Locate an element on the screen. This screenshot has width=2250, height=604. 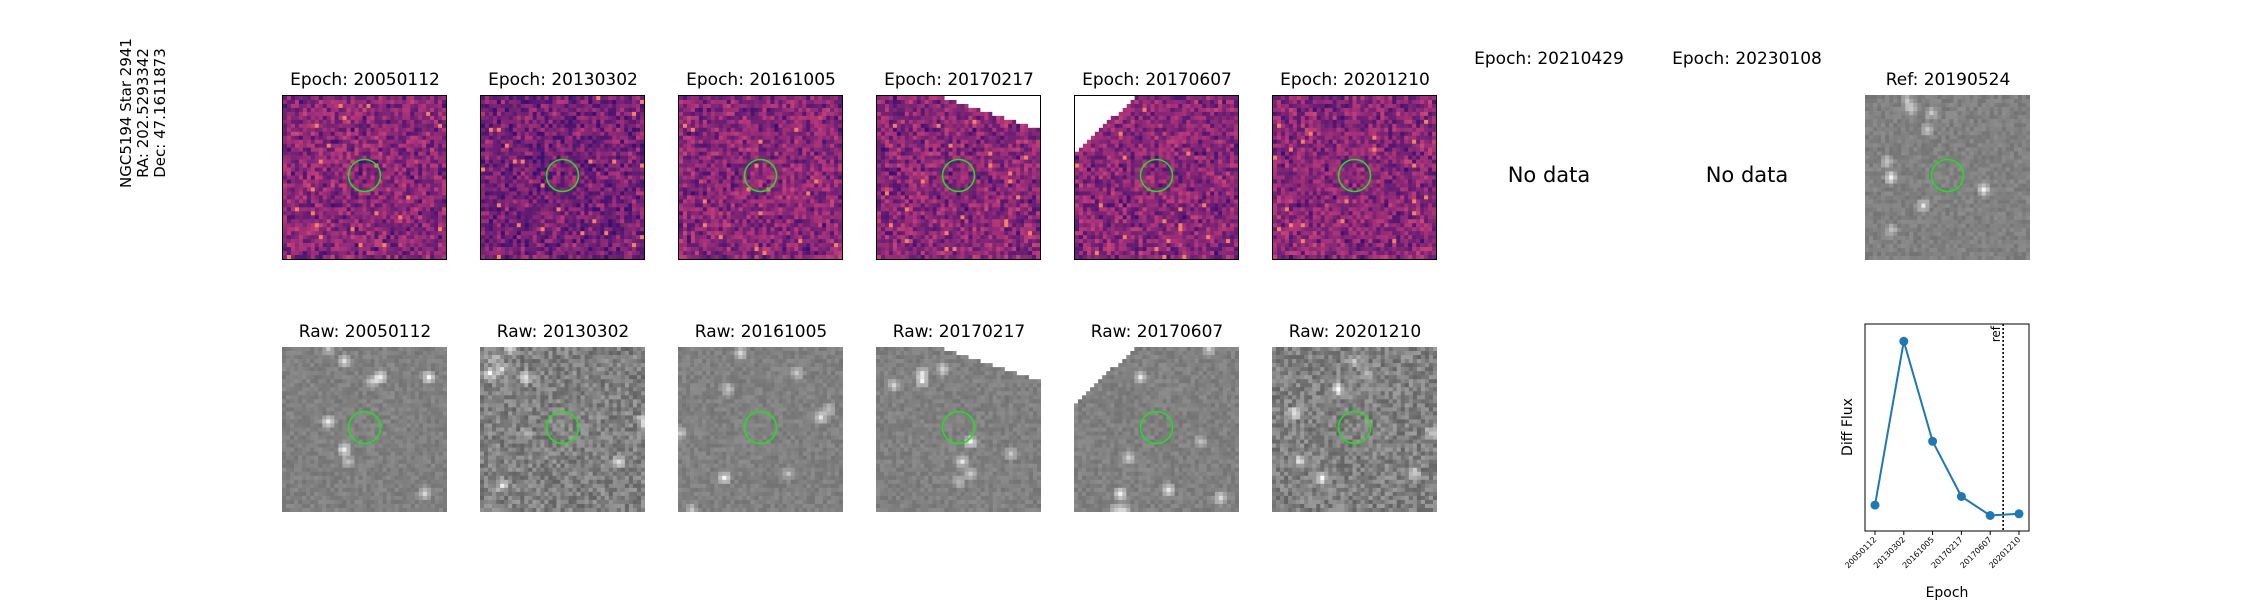
star-ra: RA: 202.5293342 is located at coordinates (143, 113).